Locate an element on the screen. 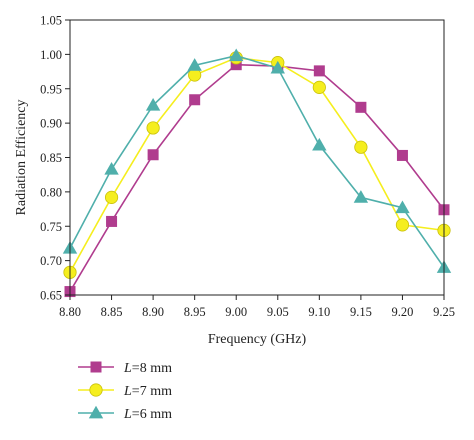  legend-label: L=7 mm is located at coordinates (147, 391).